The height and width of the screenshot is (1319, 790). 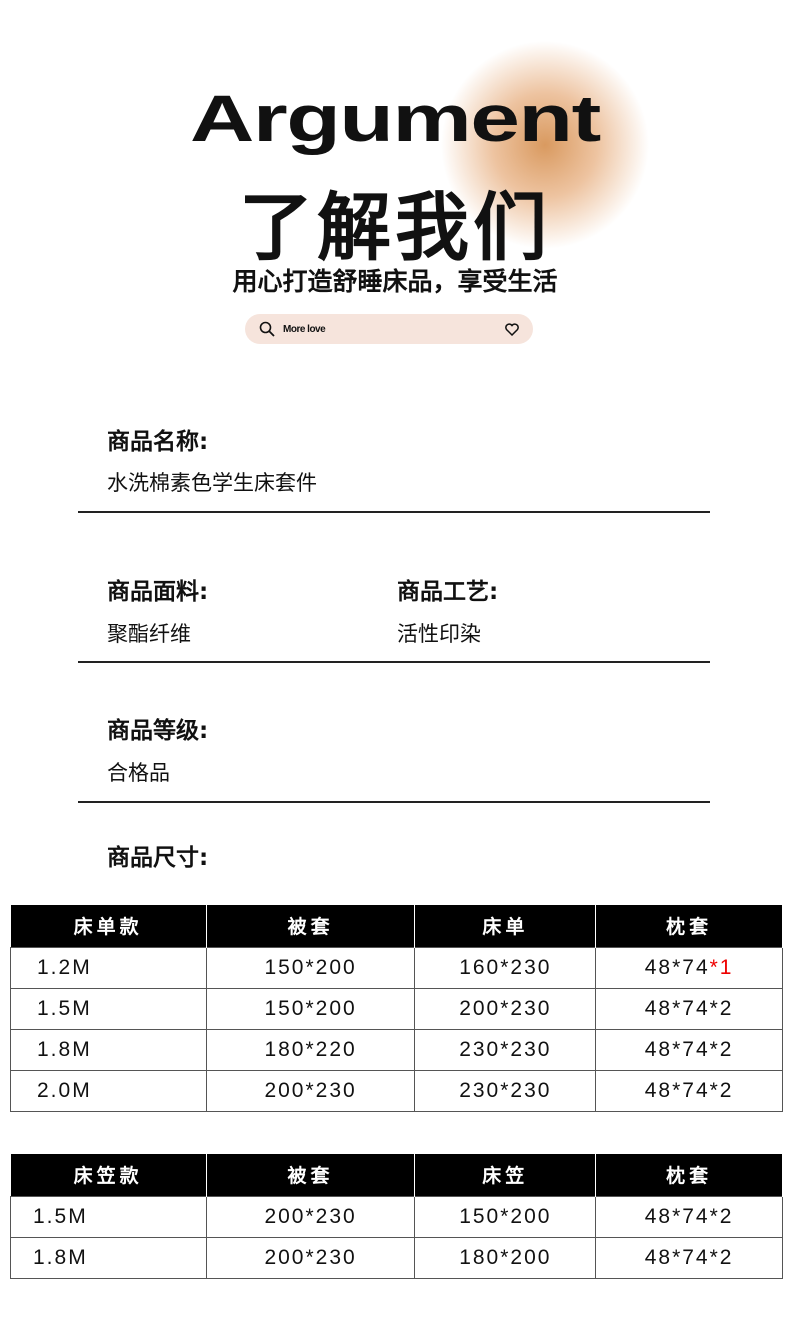 I want to click on name-label: 商品名称:, so click(x=158, y=442).